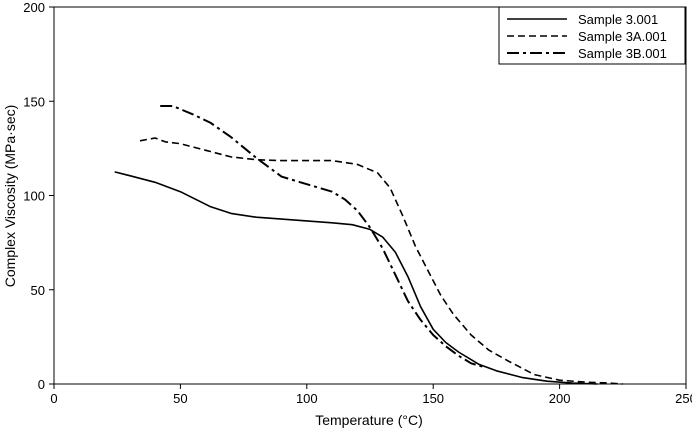 This screenshot has height=433, width=692. What do you see at coordinates (307, 398) in the screenshot?
I see `x-tick-label: 100` at bounding box center [307, 398].